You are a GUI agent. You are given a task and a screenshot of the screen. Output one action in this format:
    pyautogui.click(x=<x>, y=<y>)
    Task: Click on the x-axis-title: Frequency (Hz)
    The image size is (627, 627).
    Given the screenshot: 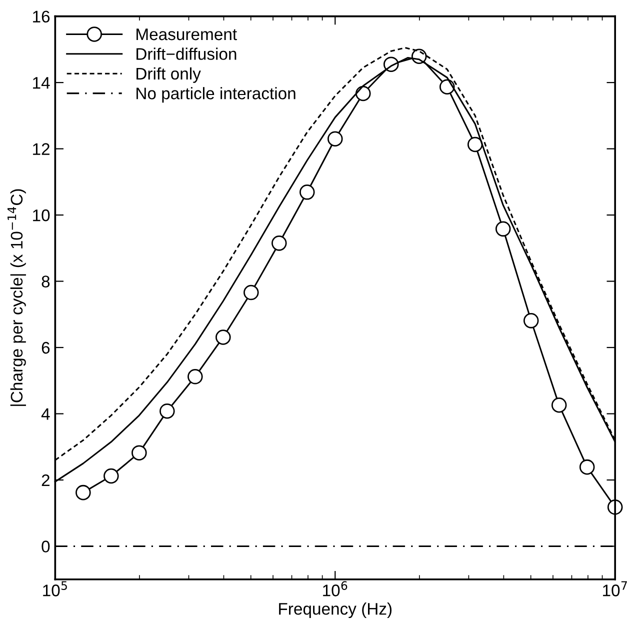 What is the action you would take?
    pyautogui.click(x=335, y=610)
    